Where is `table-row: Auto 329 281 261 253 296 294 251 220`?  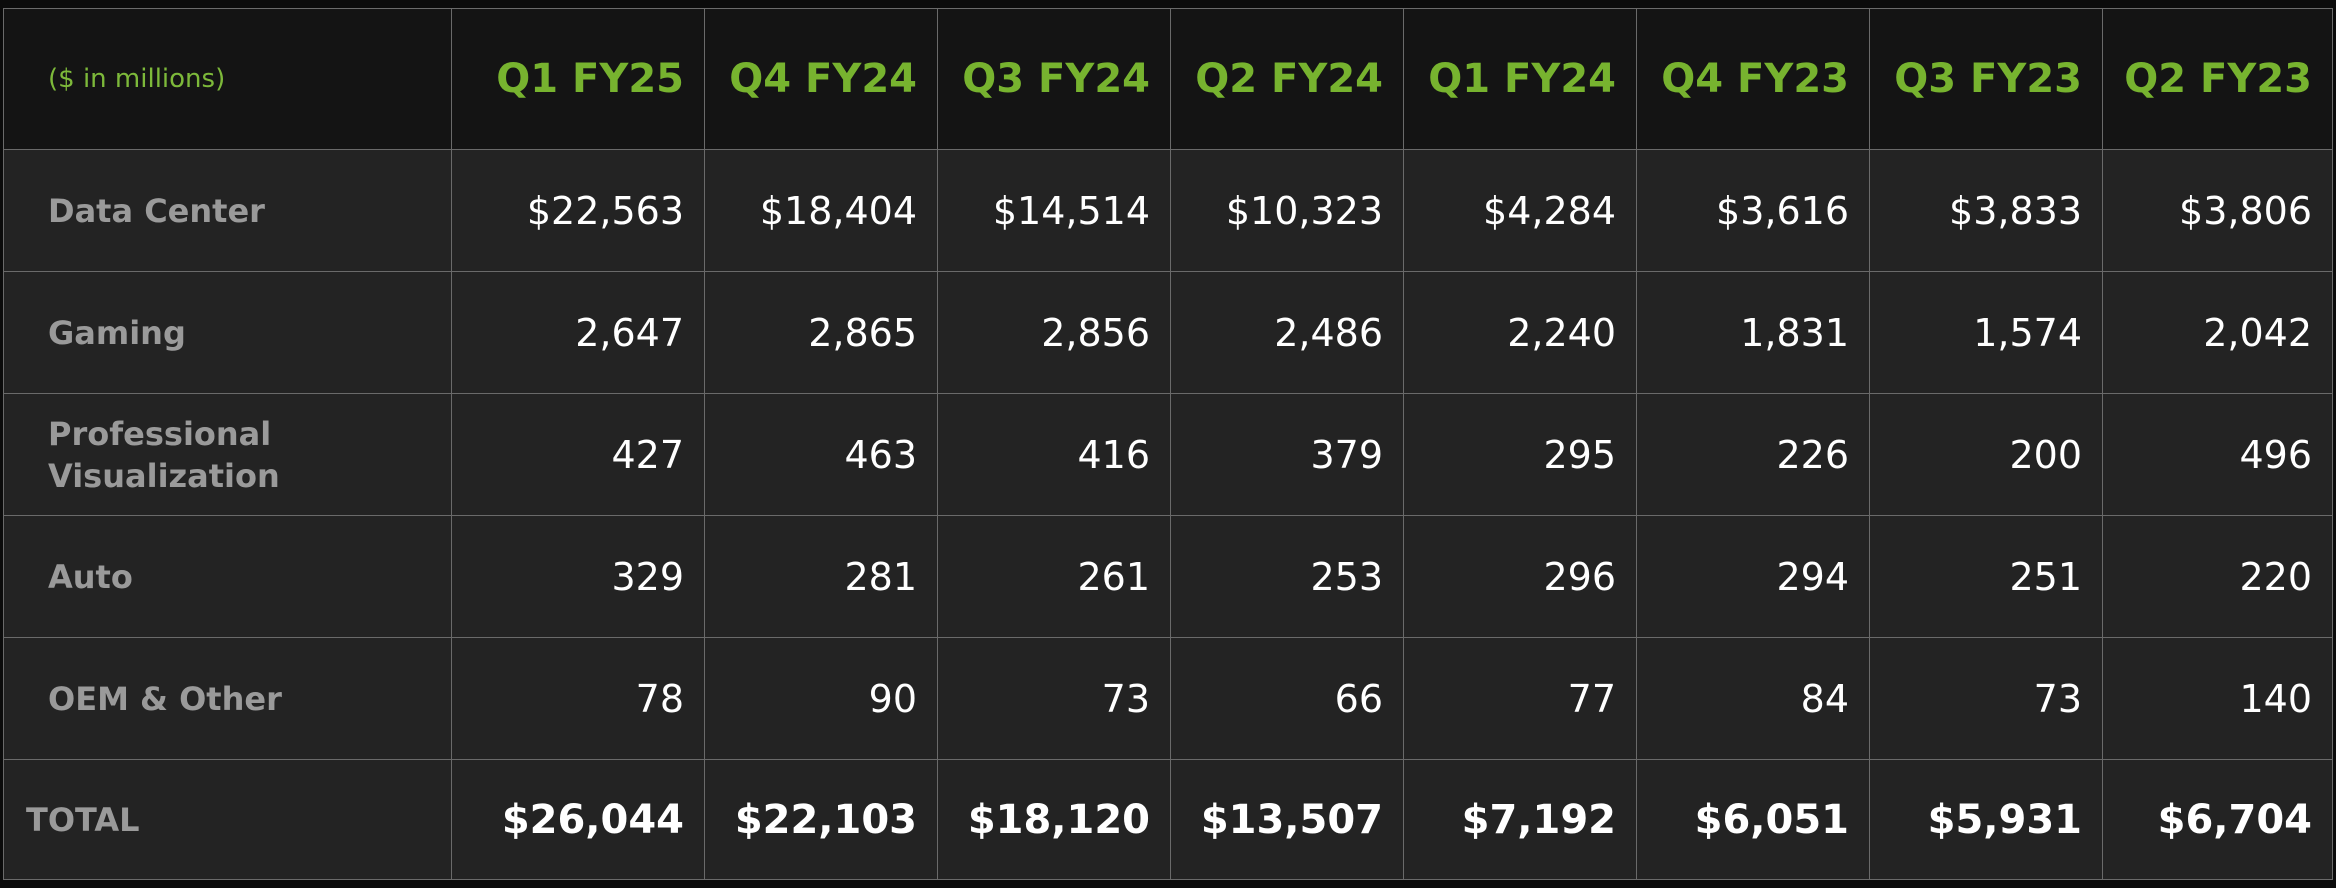 table-row: Auto 329 281 261 253 296 294 251 220 is located at coordinates (1168, 576).